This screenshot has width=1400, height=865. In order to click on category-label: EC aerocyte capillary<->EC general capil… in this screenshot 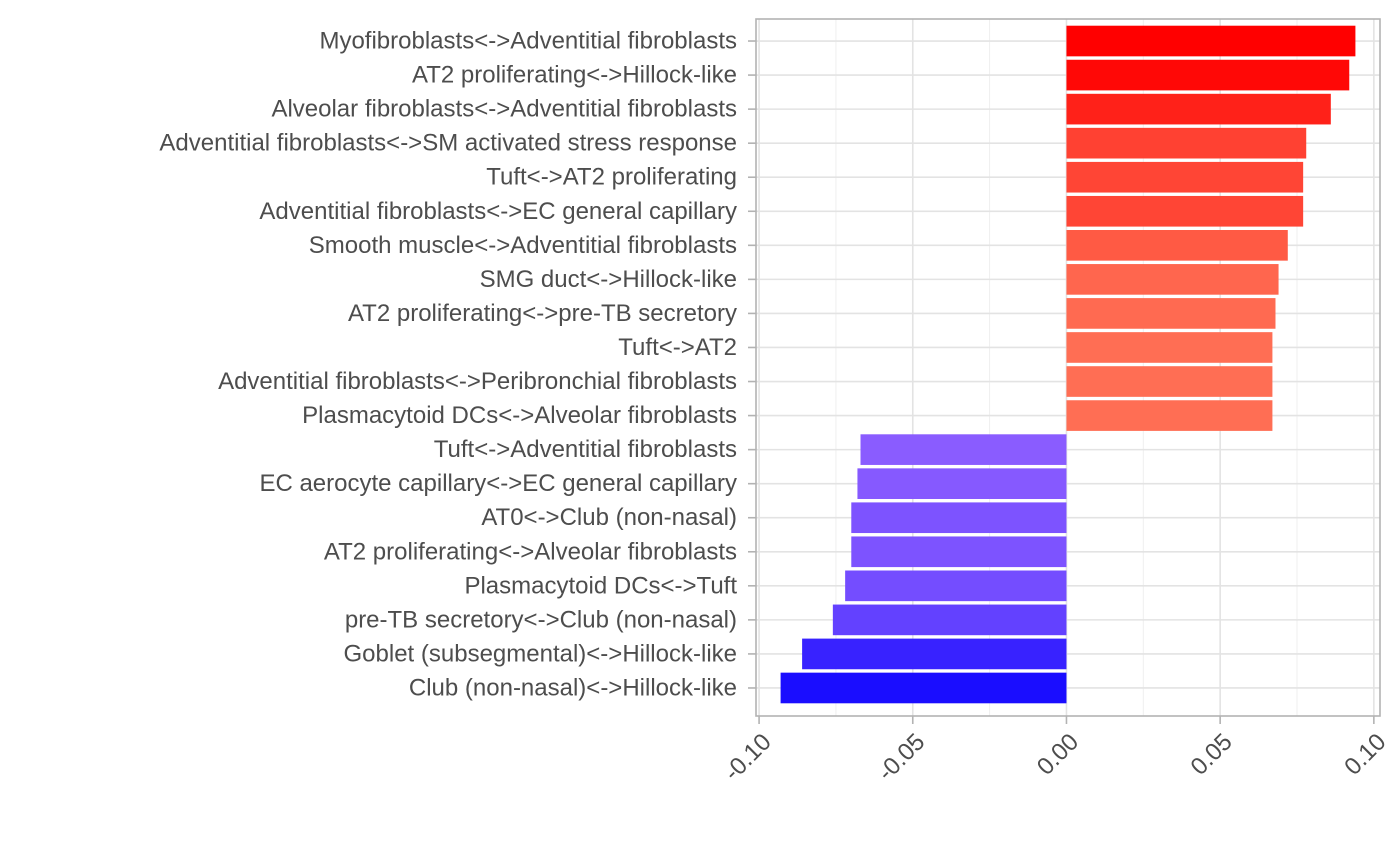, I will do `click(498, 483)`.